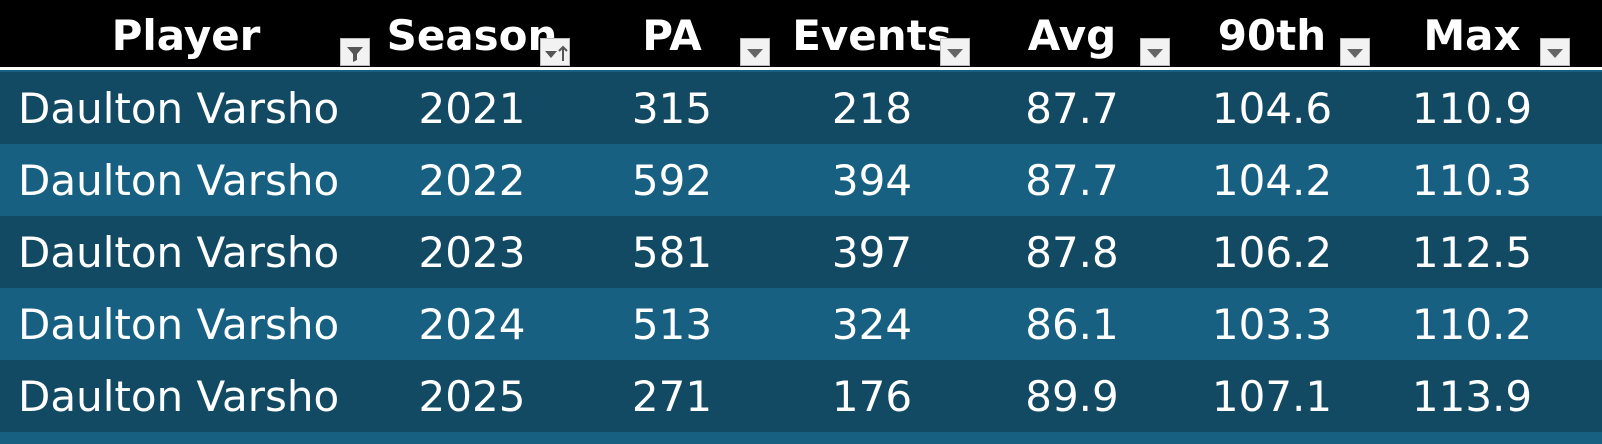  What do you see at coordinates (1272, 396) in the screenshot?
I see `value-cell: 107.1` at bounding box center [1272, 396].